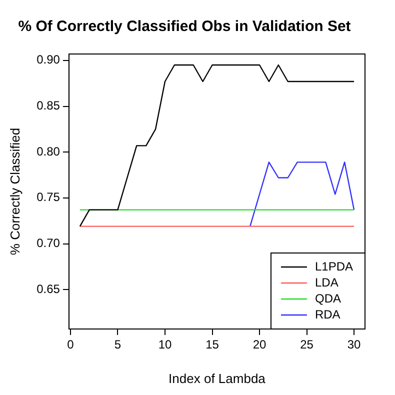 This screenshot has width=395, height=395. Describe the element at coordinates (354, 345) in the screenshot. I see `x-tick-label: 30` at that location.